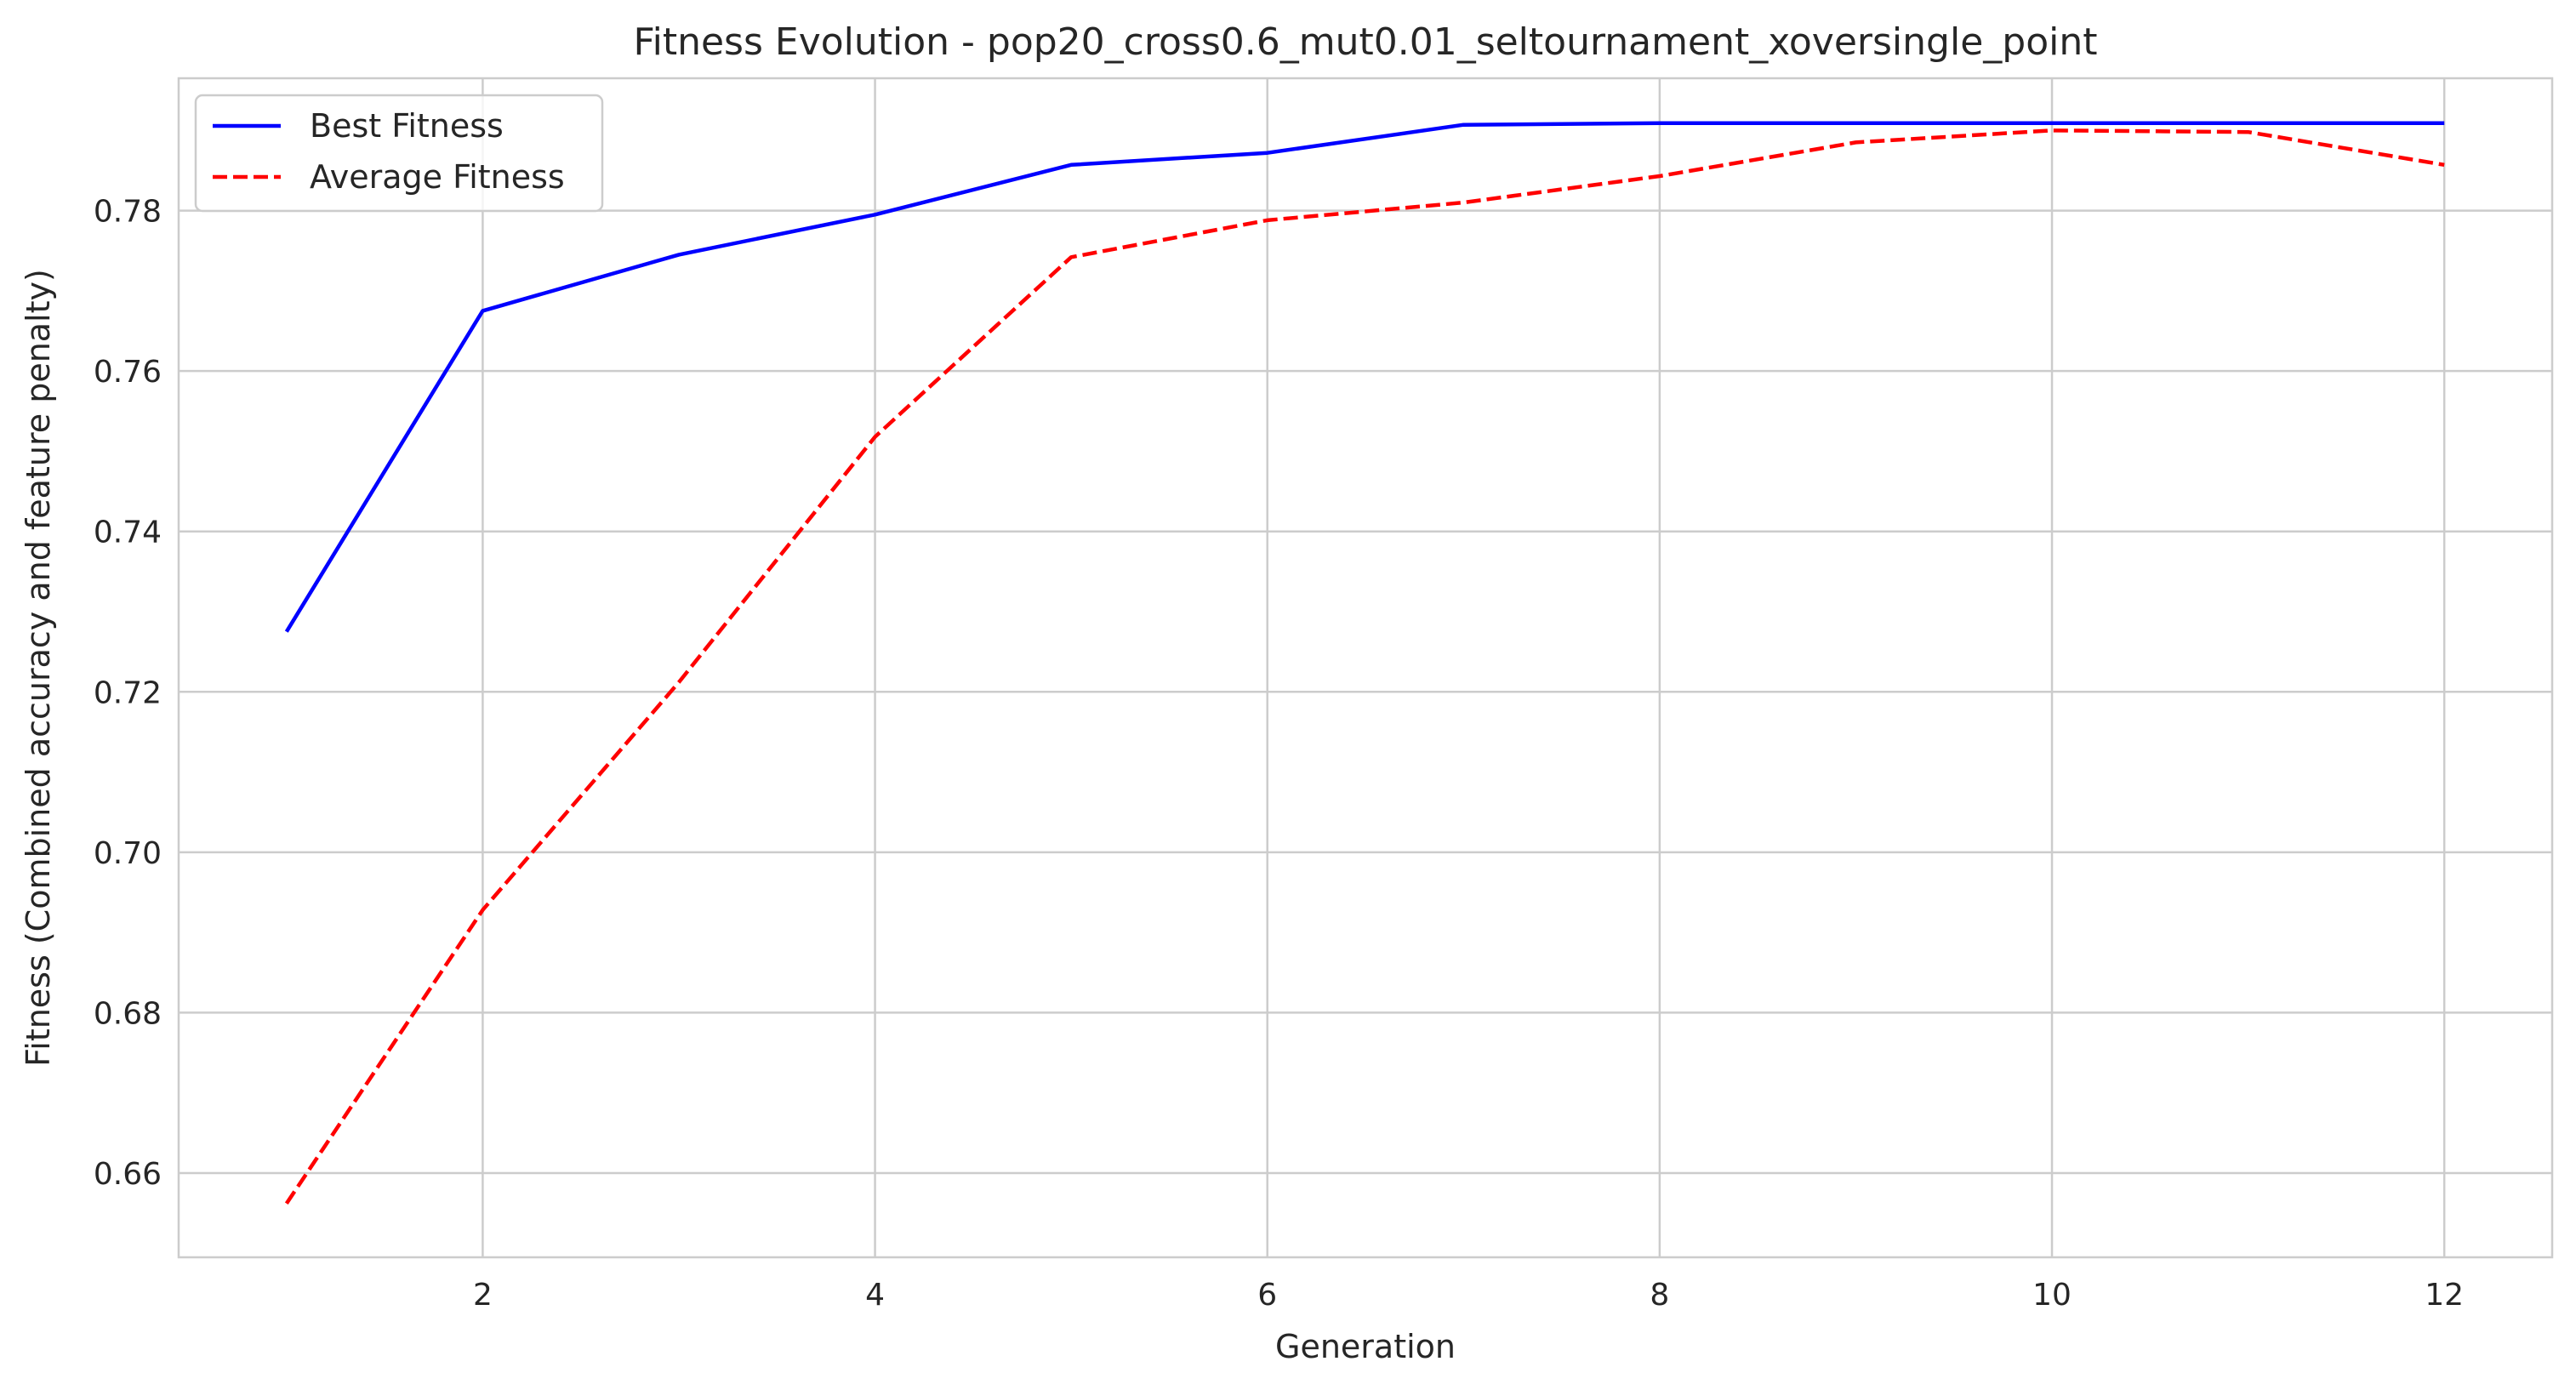 The height and width of the screenshot is (1390, 2576). What do you see at coordinates (483, 1295) in the screenshot?
I see `x-tick-label: 2` at bounding box center [483, 1295].